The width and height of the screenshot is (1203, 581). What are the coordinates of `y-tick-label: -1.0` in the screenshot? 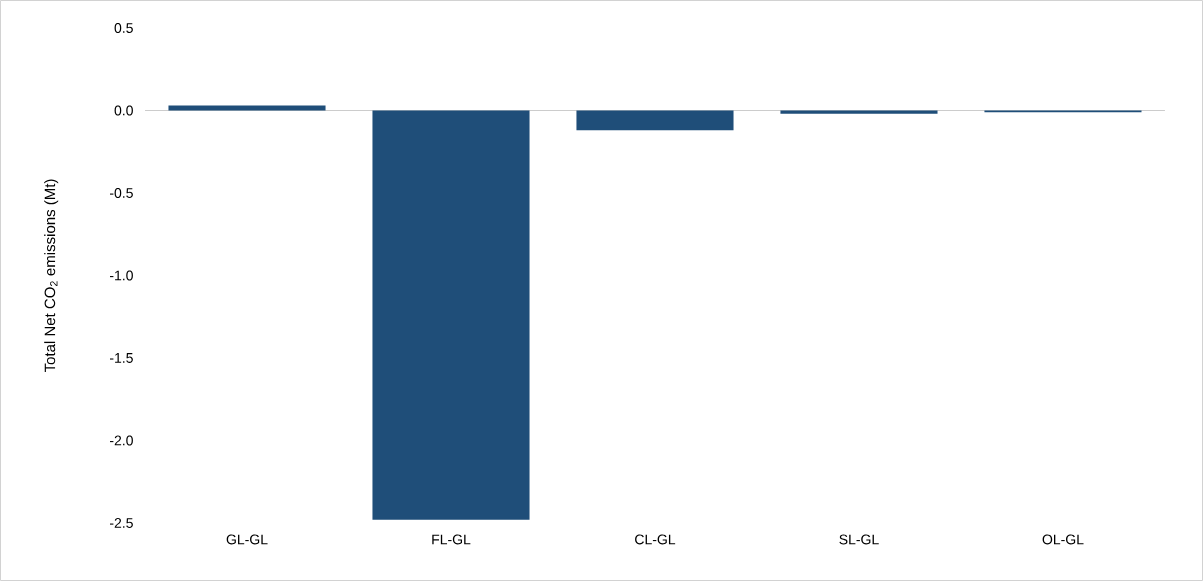 It's located at (121, 275).